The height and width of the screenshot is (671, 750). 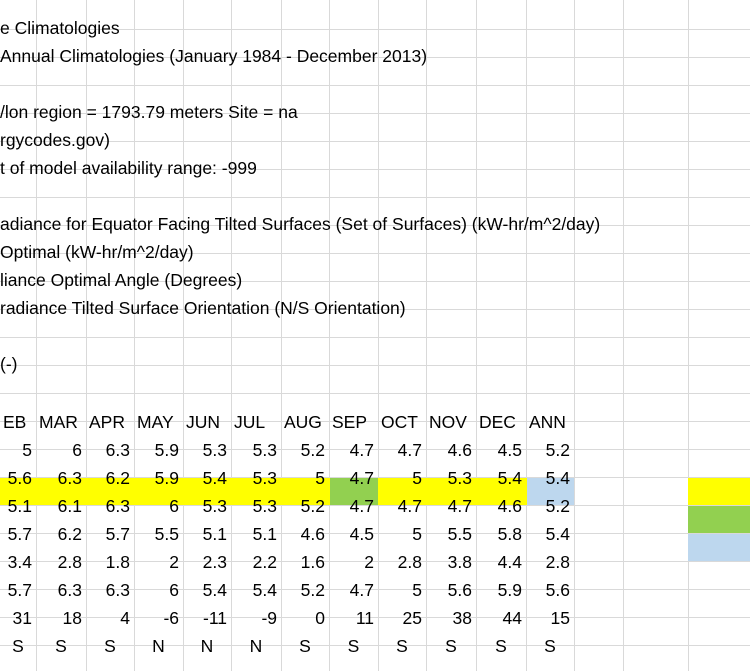 I want to click on column-header: MAR, so click(x=58, y=422).